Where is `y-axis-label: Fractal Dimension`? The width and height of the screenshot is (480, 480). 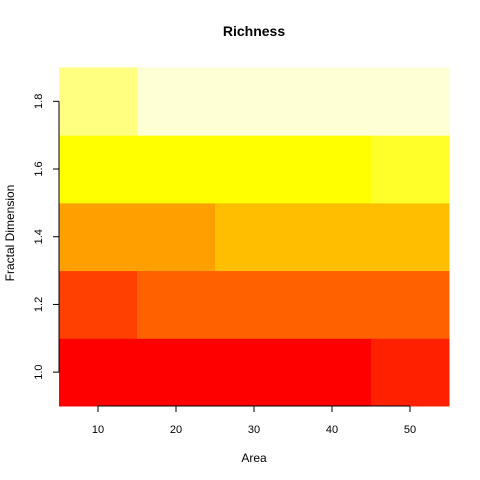
y-axis-label: Fractal Dimension is located at coordinates (10, 233).